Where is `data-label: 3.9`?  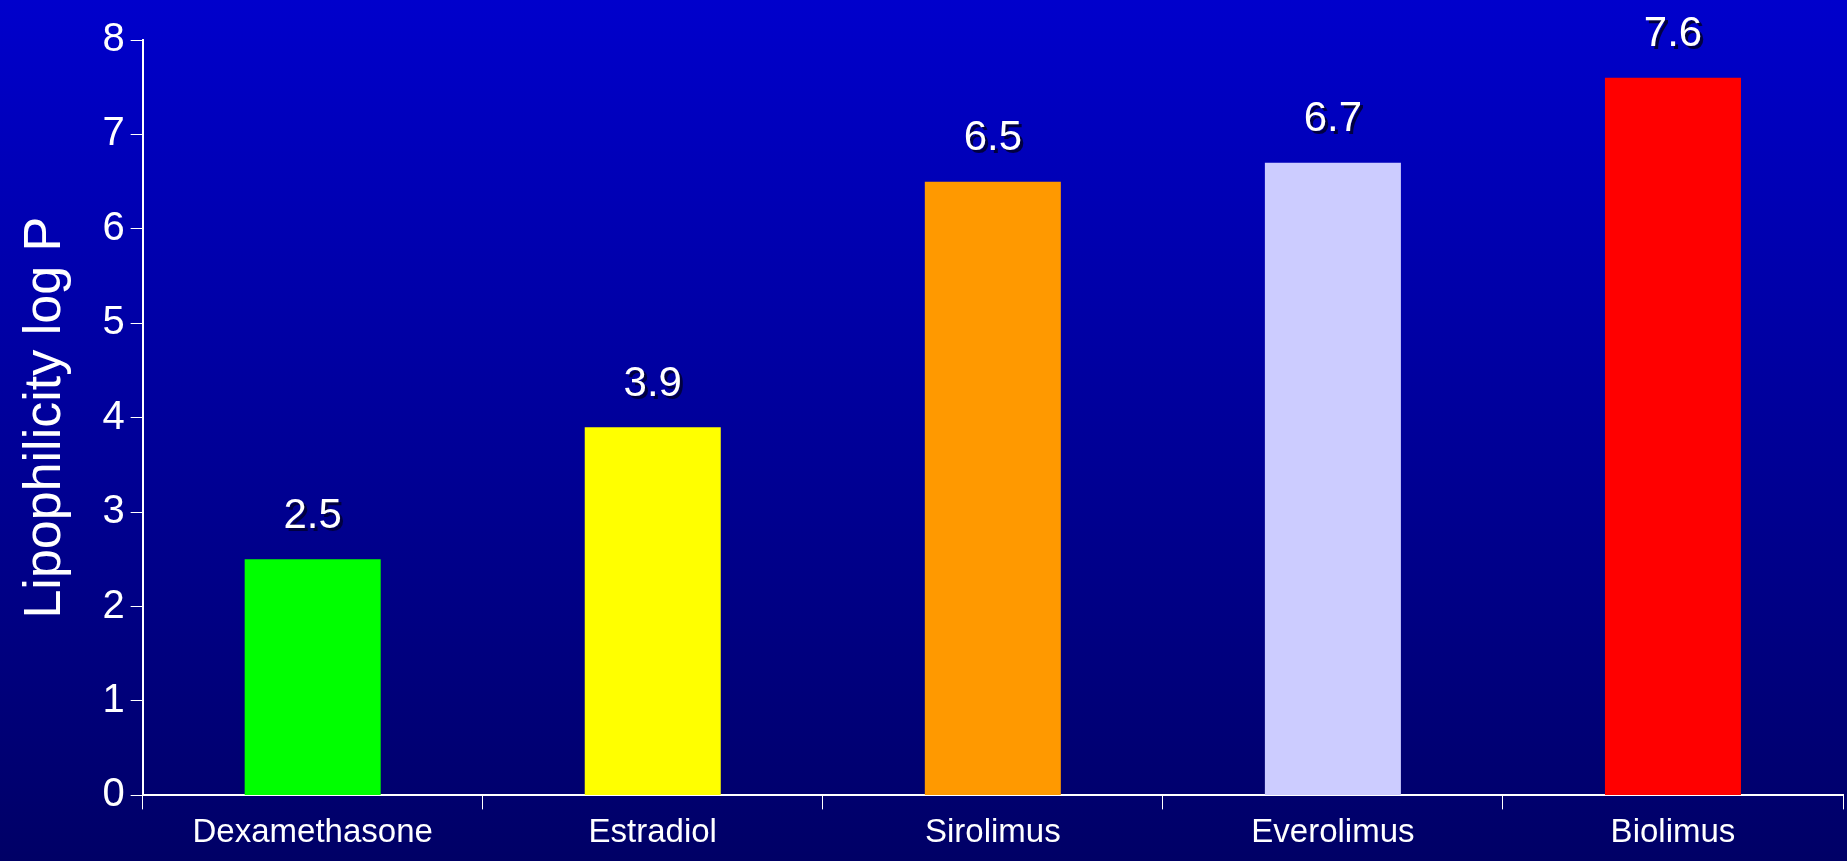 data-label: 3.9 is located at coordinates (655, 384).